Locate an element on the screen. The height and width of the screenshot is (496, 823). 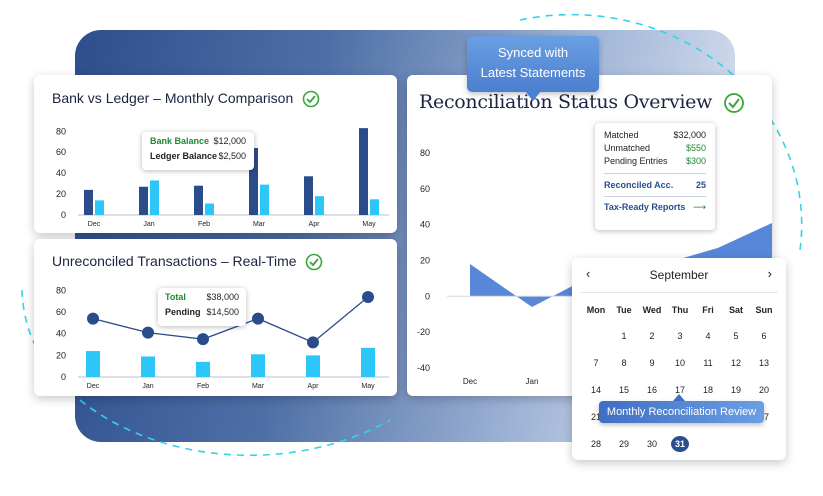
weekday-label: Sat is located at coordinates (735, 310).